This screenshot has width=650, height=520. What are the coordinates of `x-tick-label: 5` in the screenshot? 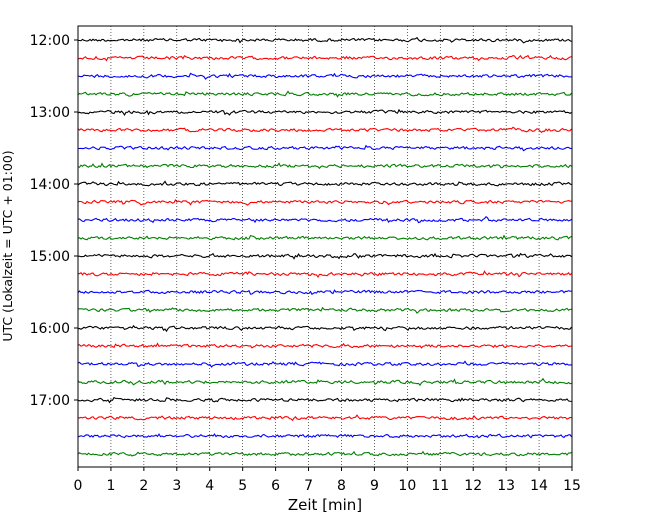 It's located at (242, 486).